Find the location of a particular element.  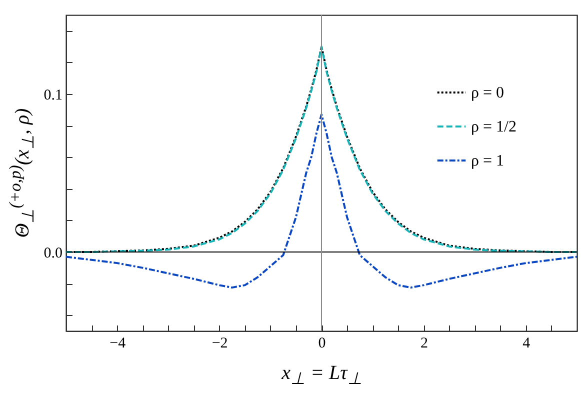

x-tick-label: 2 is located at coordinates (424, 344).